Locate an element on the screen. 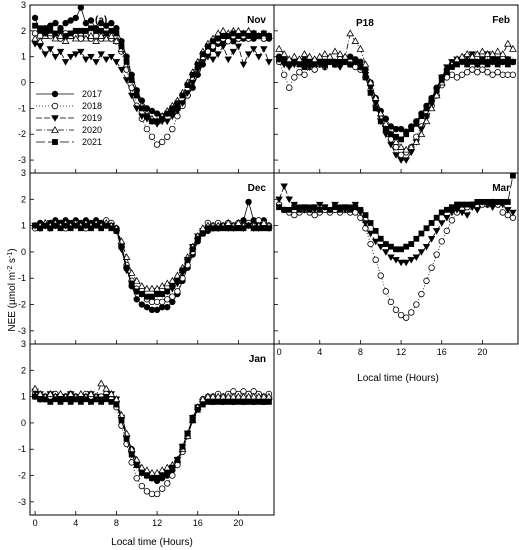  site-label: P18 is located at coordinates (365, 23).